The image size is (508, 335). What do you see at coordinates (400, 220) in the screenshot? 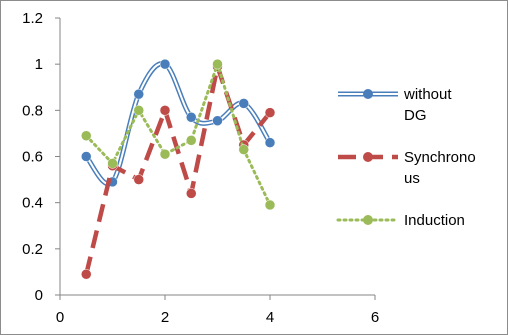
I see `legend-item-induction: Induction` at bounding box center [400, 220].